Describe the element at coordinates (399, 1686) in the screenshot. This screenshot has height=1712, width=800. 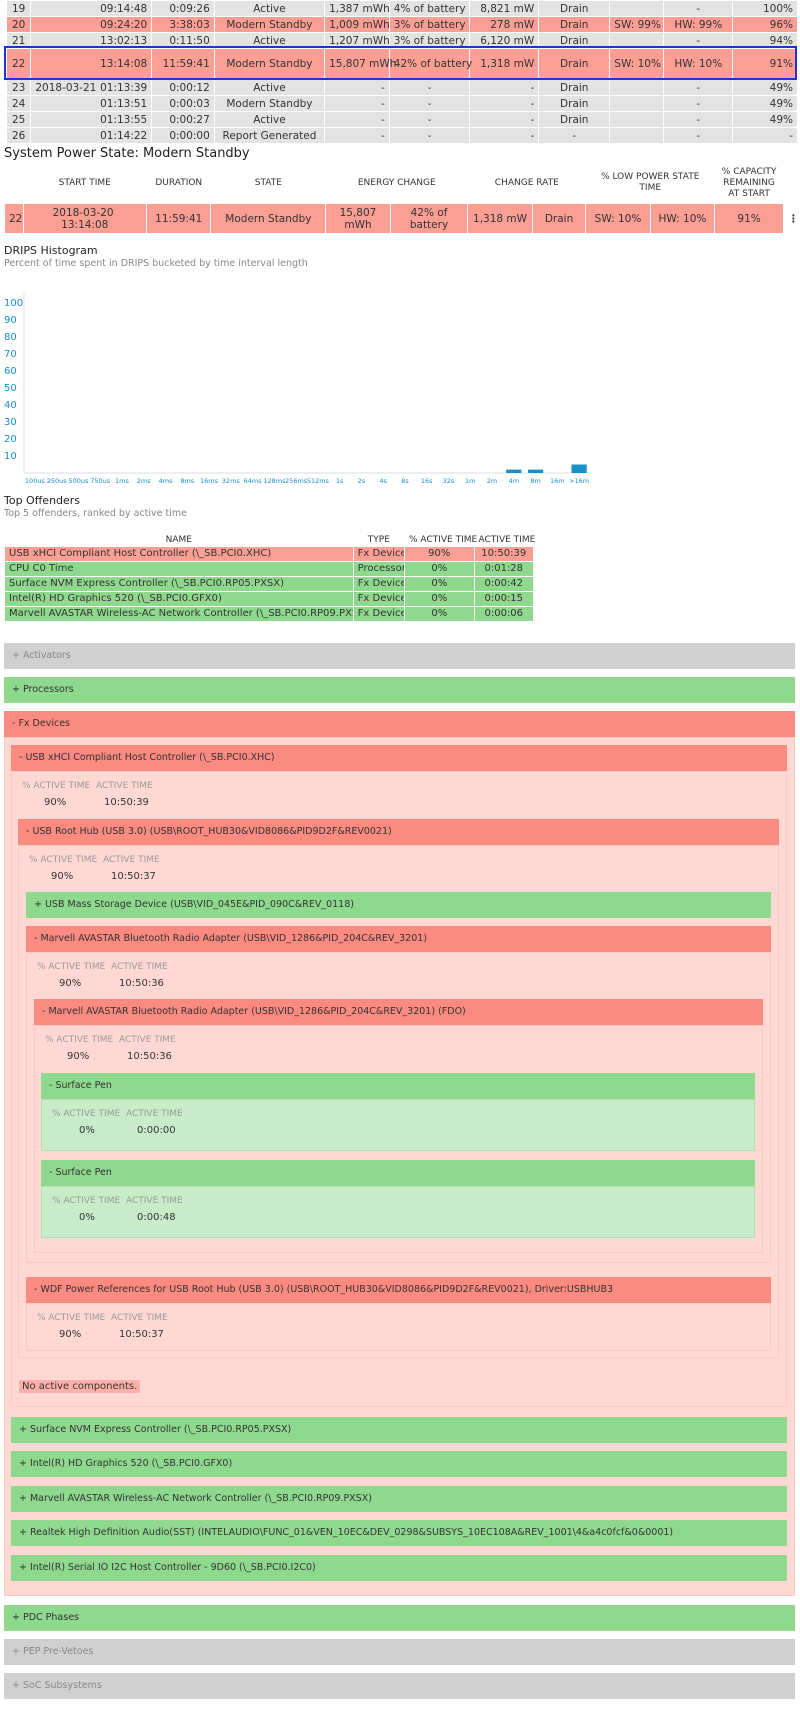
I see `soc-subsystems-section: + SoC Subsystems` at that location.